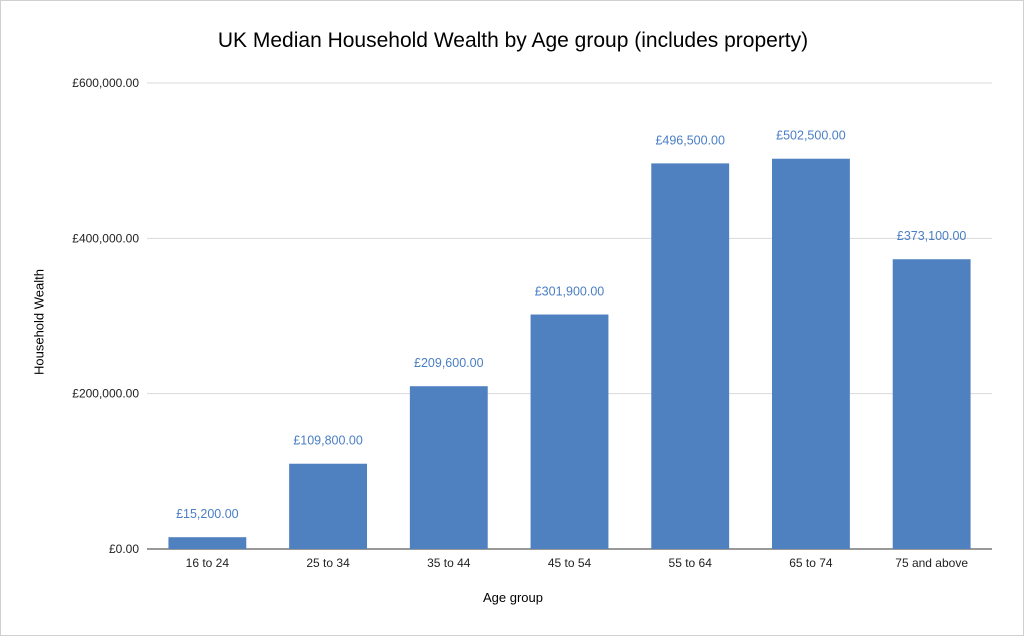  Describe the element at coordinates (105, 238) in the screenshot. I see `y-tick-label: £400,000.00` at that location.